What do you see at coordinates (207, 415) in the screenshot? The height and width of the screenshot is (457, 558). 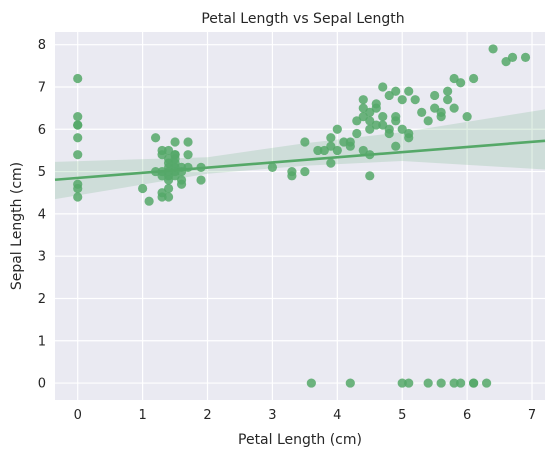 I see `x-tick-label: 2` at bounding box center [207, 415].